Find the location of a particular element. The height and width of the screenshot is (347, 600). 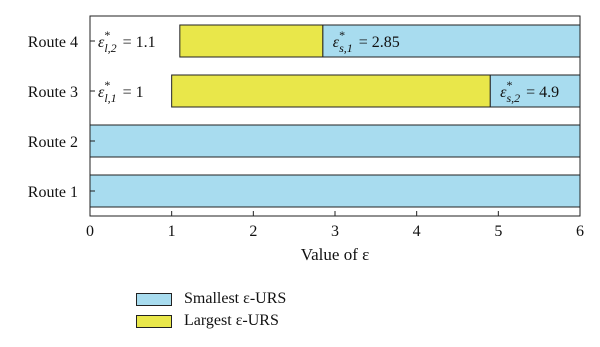

x-axis-label: Value of ε is located at coordinates (335, 254).